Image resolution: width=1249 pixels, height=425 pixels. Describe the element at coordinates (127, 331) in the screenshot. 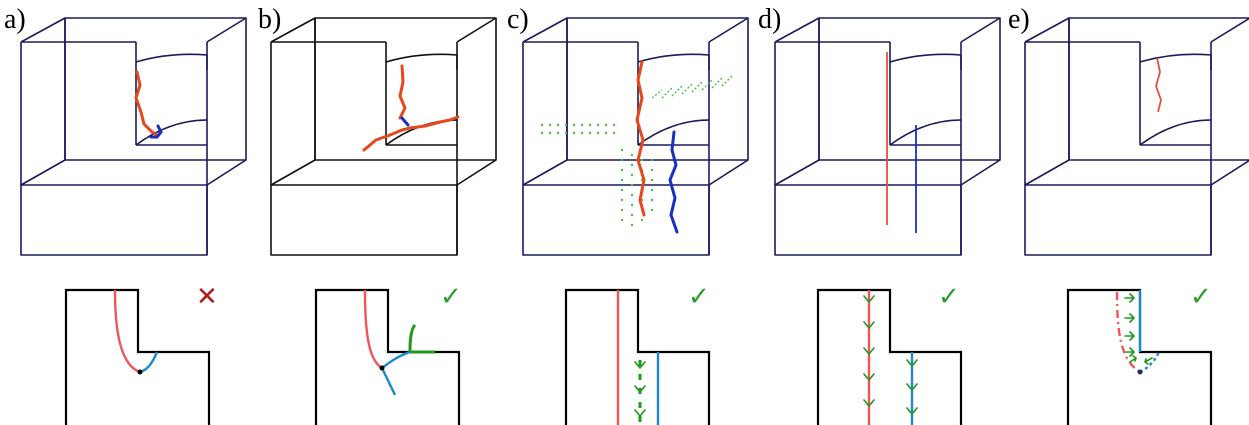

I see `panel-a-red-curve` at that location.